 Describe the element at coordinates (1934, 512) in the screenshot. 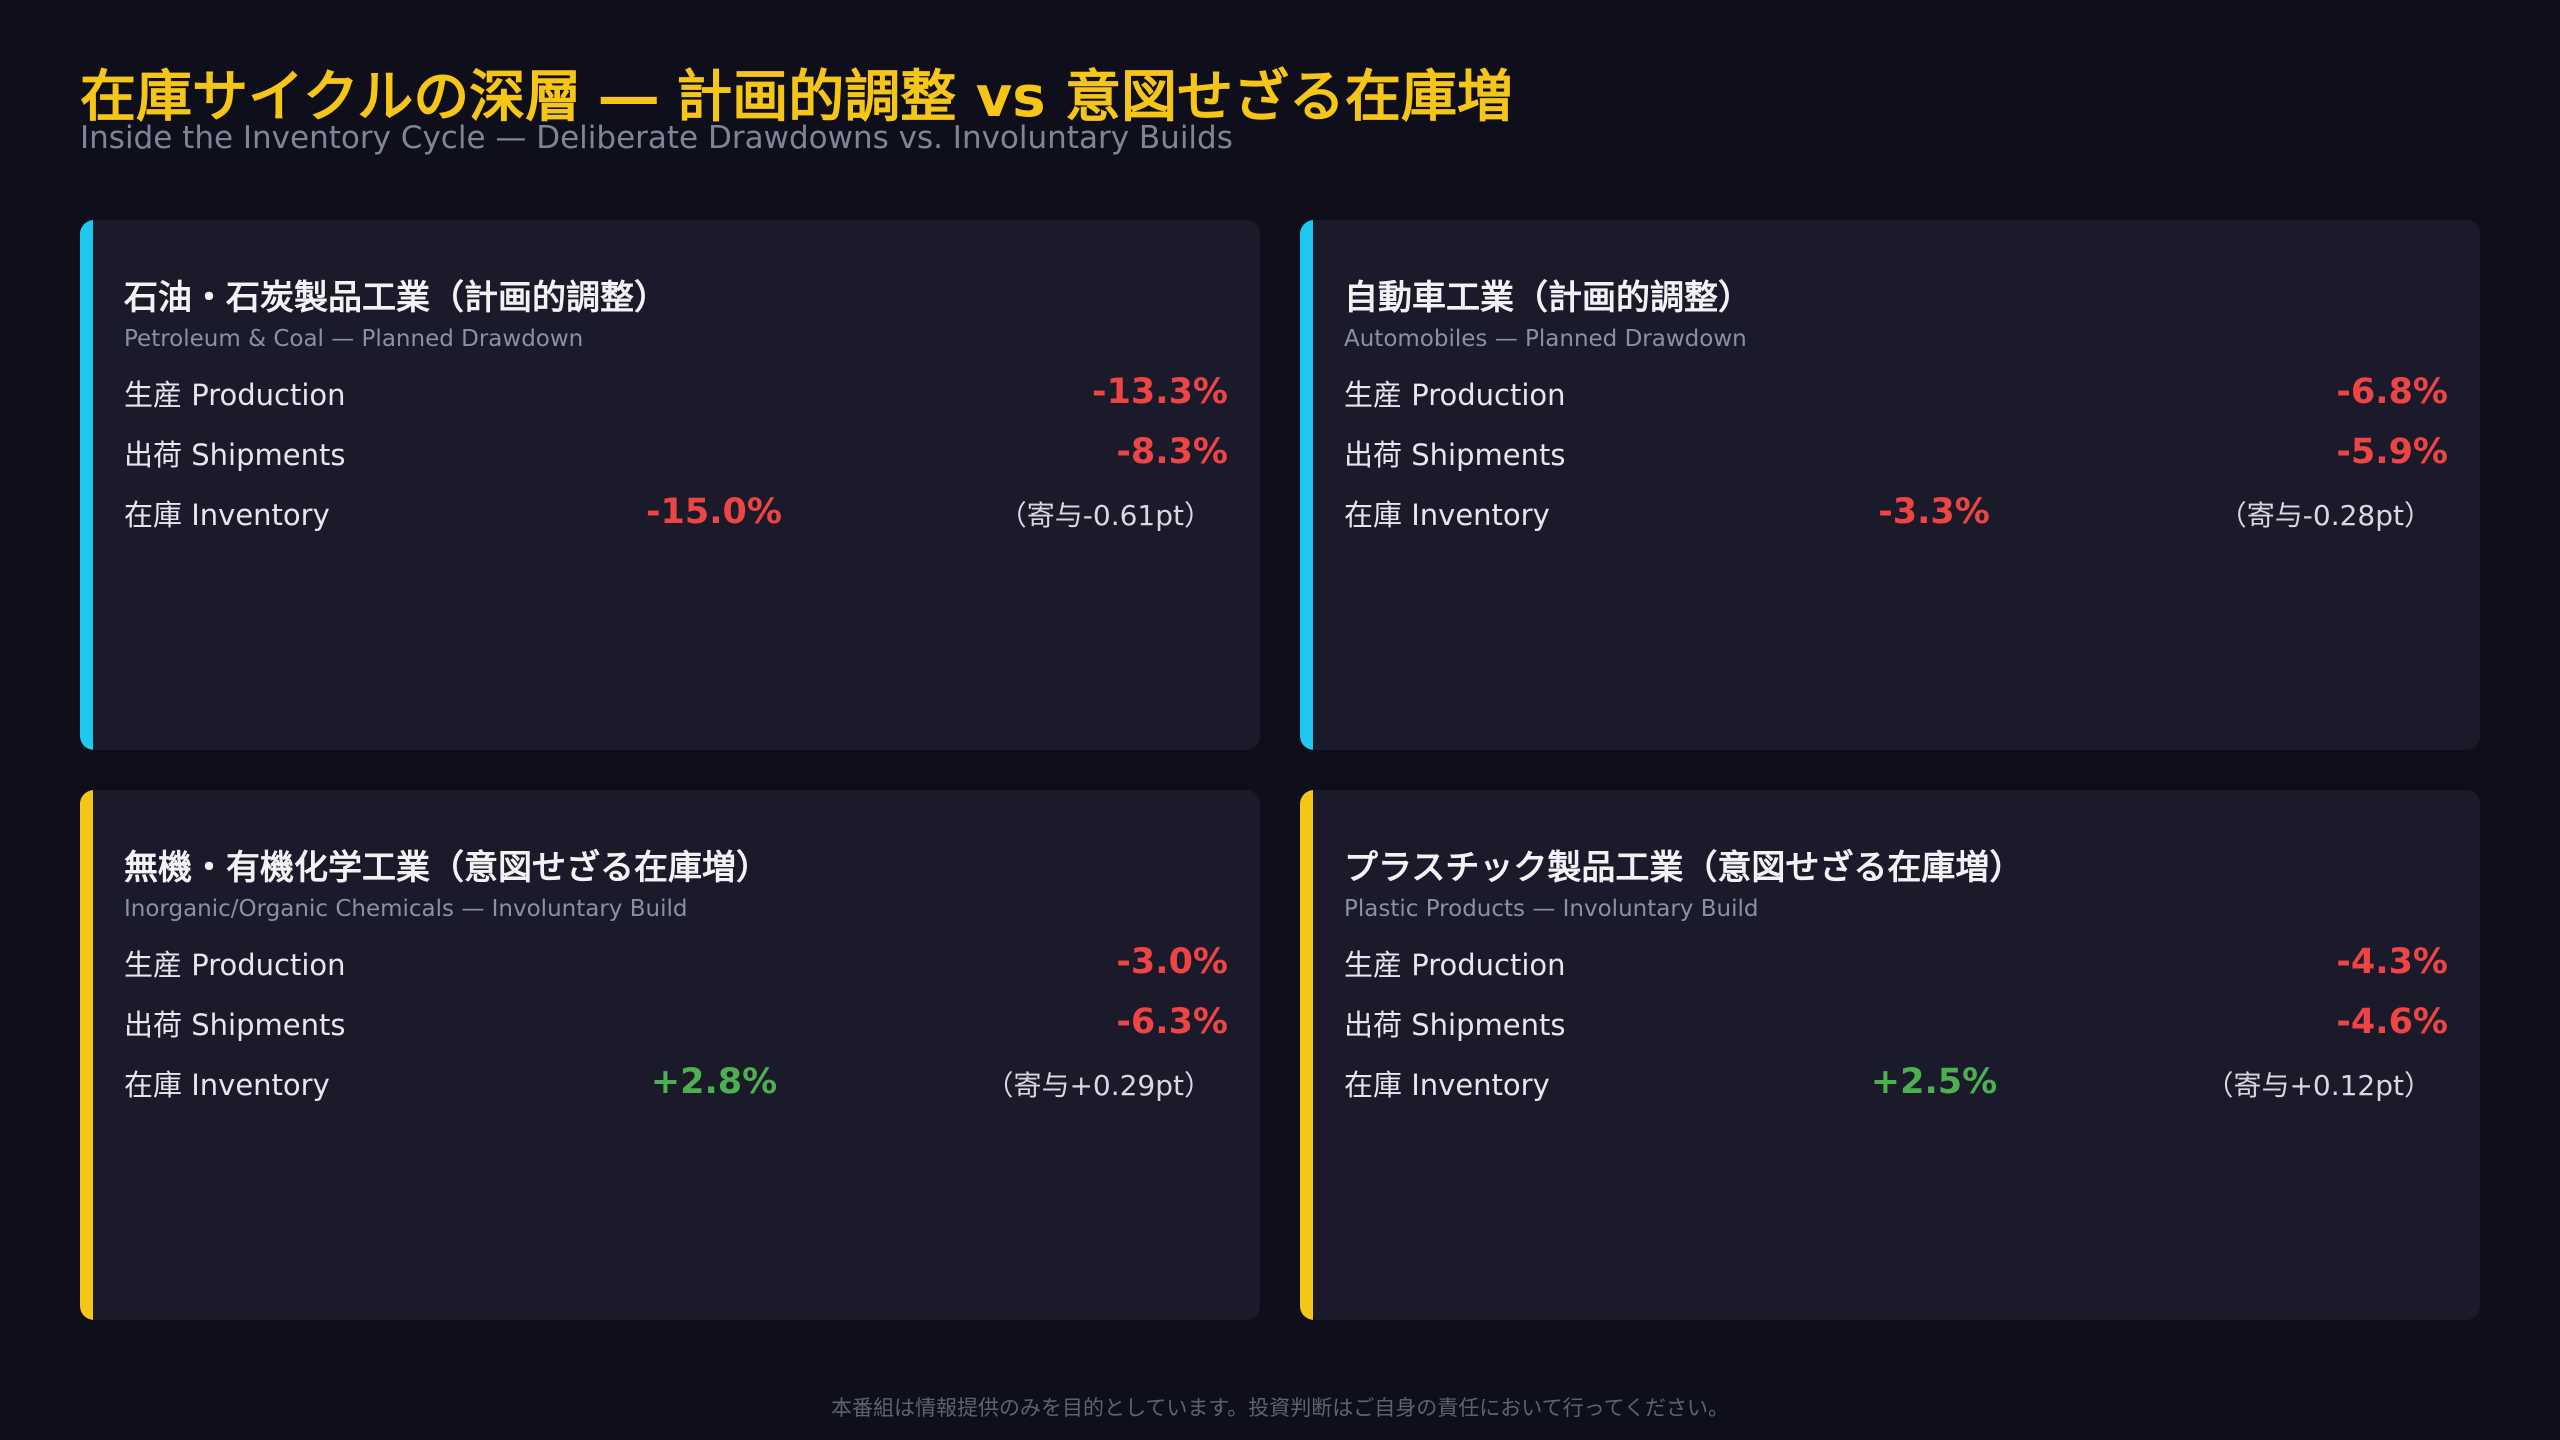

I see `inventory-value: -3.3%` at that location.